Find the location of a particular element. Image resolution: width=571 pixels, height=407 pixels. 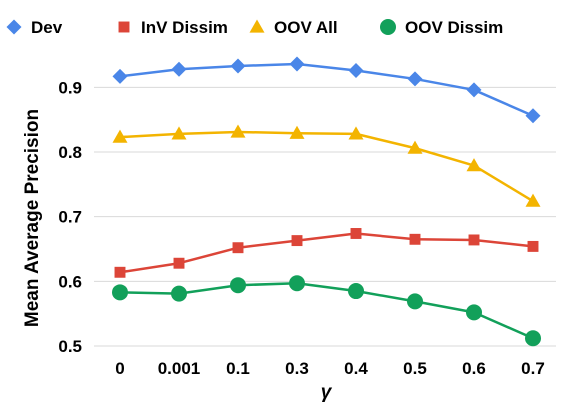

y-tick-label: 0.7 is located at coordinates (70, 217).